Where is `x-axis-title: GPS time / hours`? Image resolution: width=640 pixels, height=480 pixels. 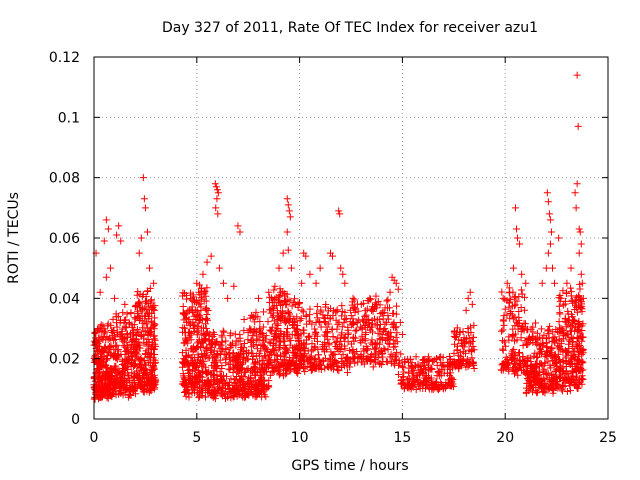
x-axis-title: GPS time / hours is located at coordinates (349, 466).